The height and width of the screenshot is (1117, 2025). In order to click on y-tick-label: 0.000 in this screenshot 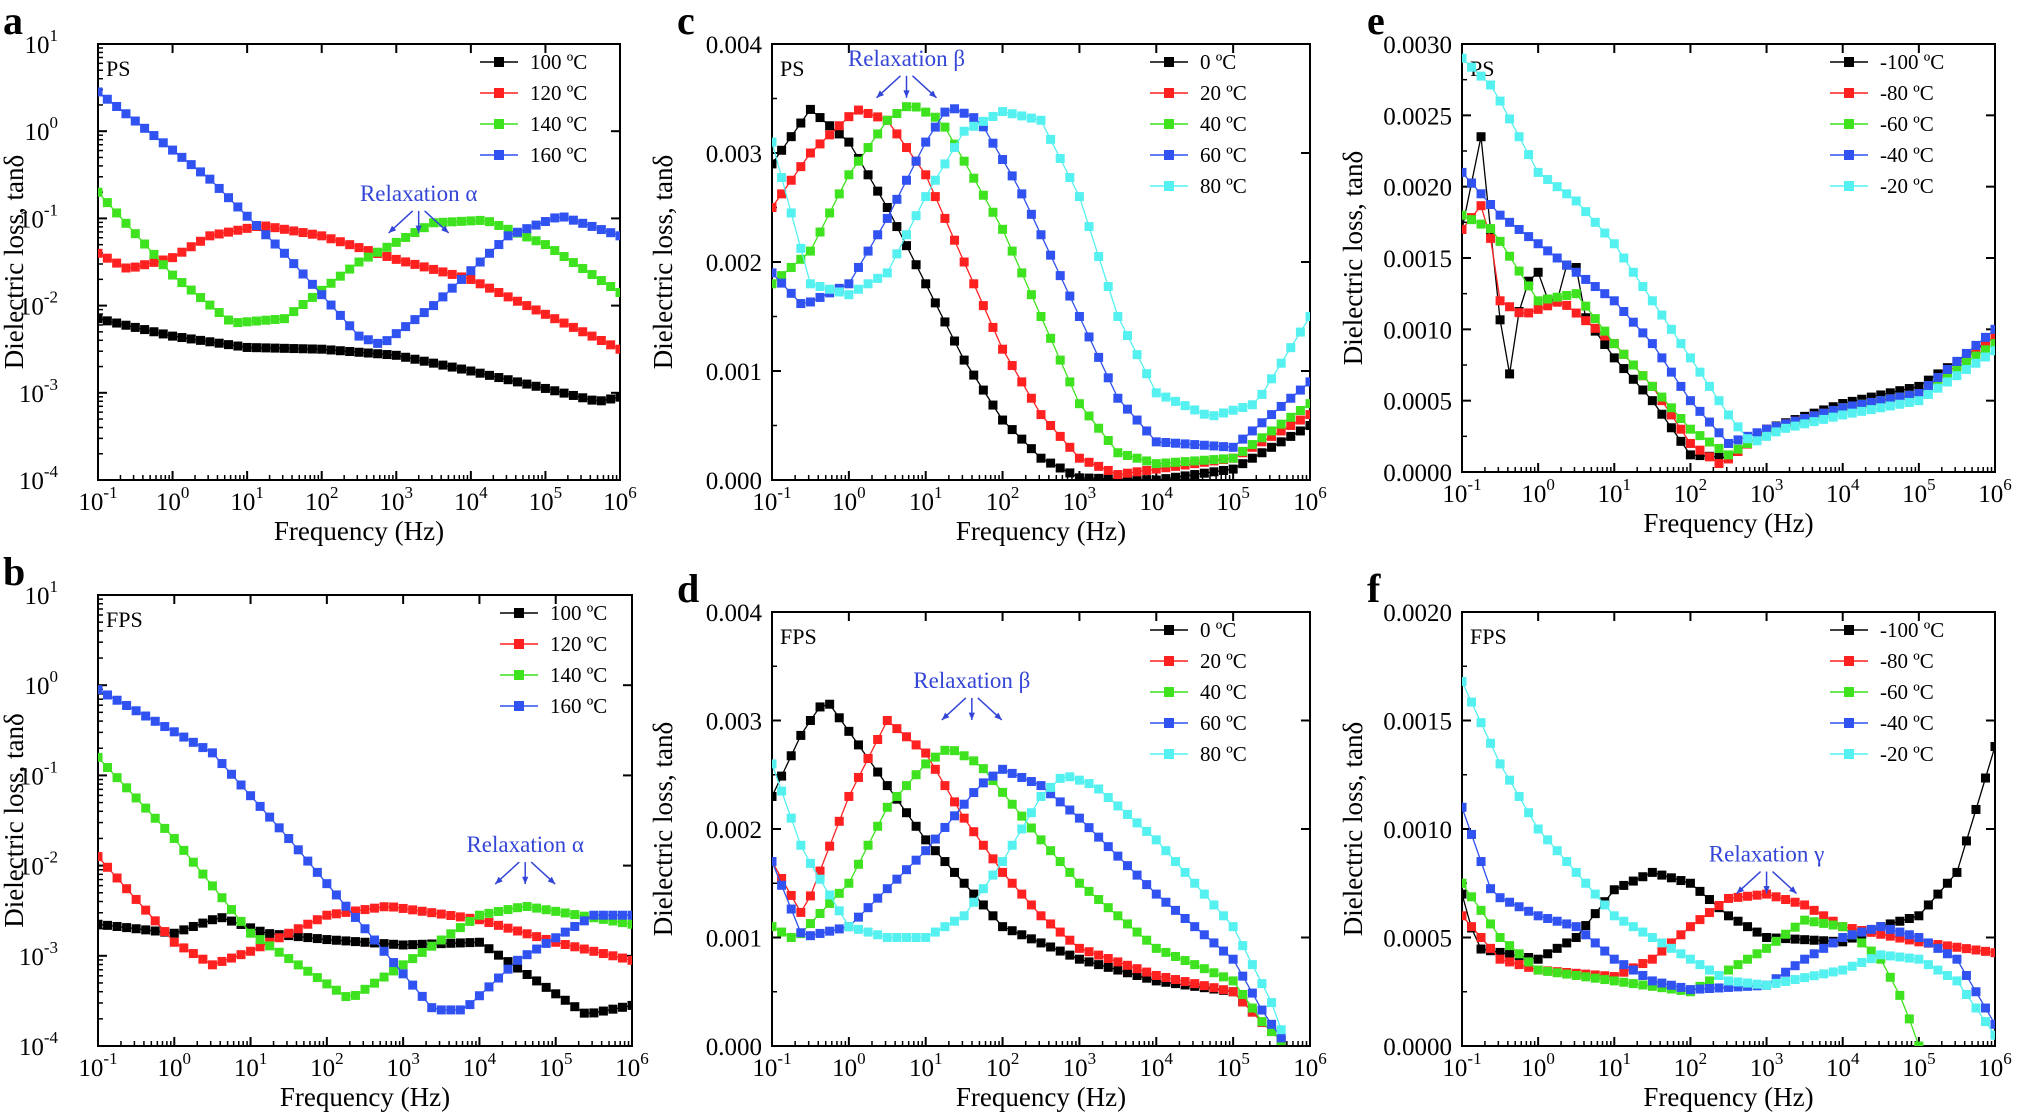, I will do `click(734, 1047)`.